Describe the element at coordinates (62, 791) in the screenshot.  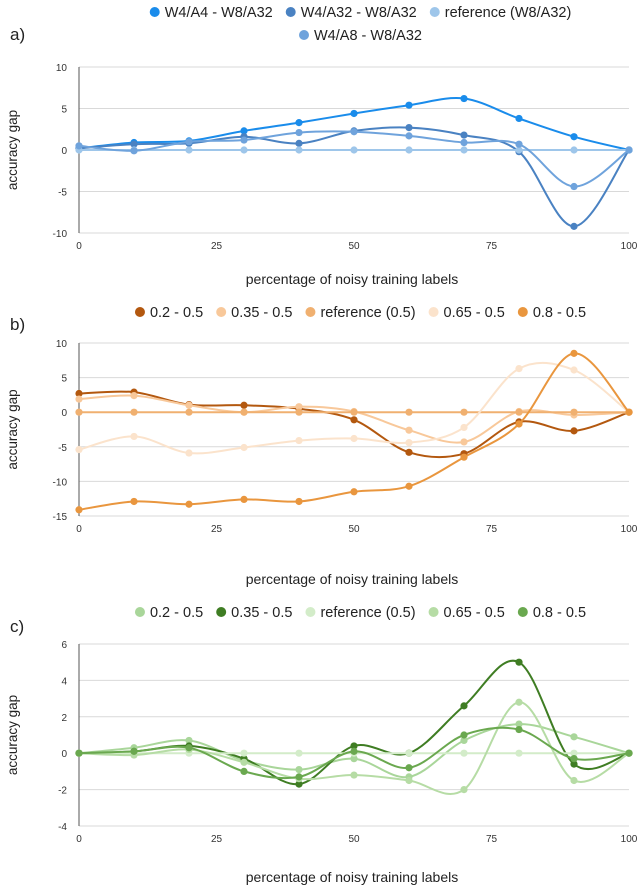
I see `y-tick-label: -2` at that location.